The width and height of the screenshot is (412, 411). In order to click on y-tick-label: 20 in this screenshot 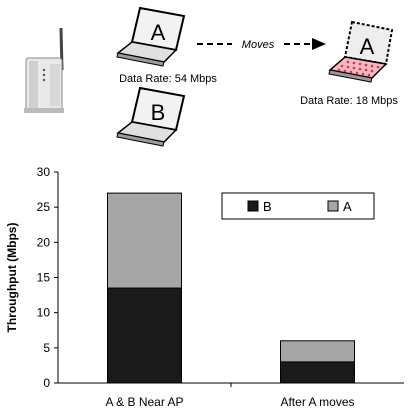, I will do `click(44, 242)`.